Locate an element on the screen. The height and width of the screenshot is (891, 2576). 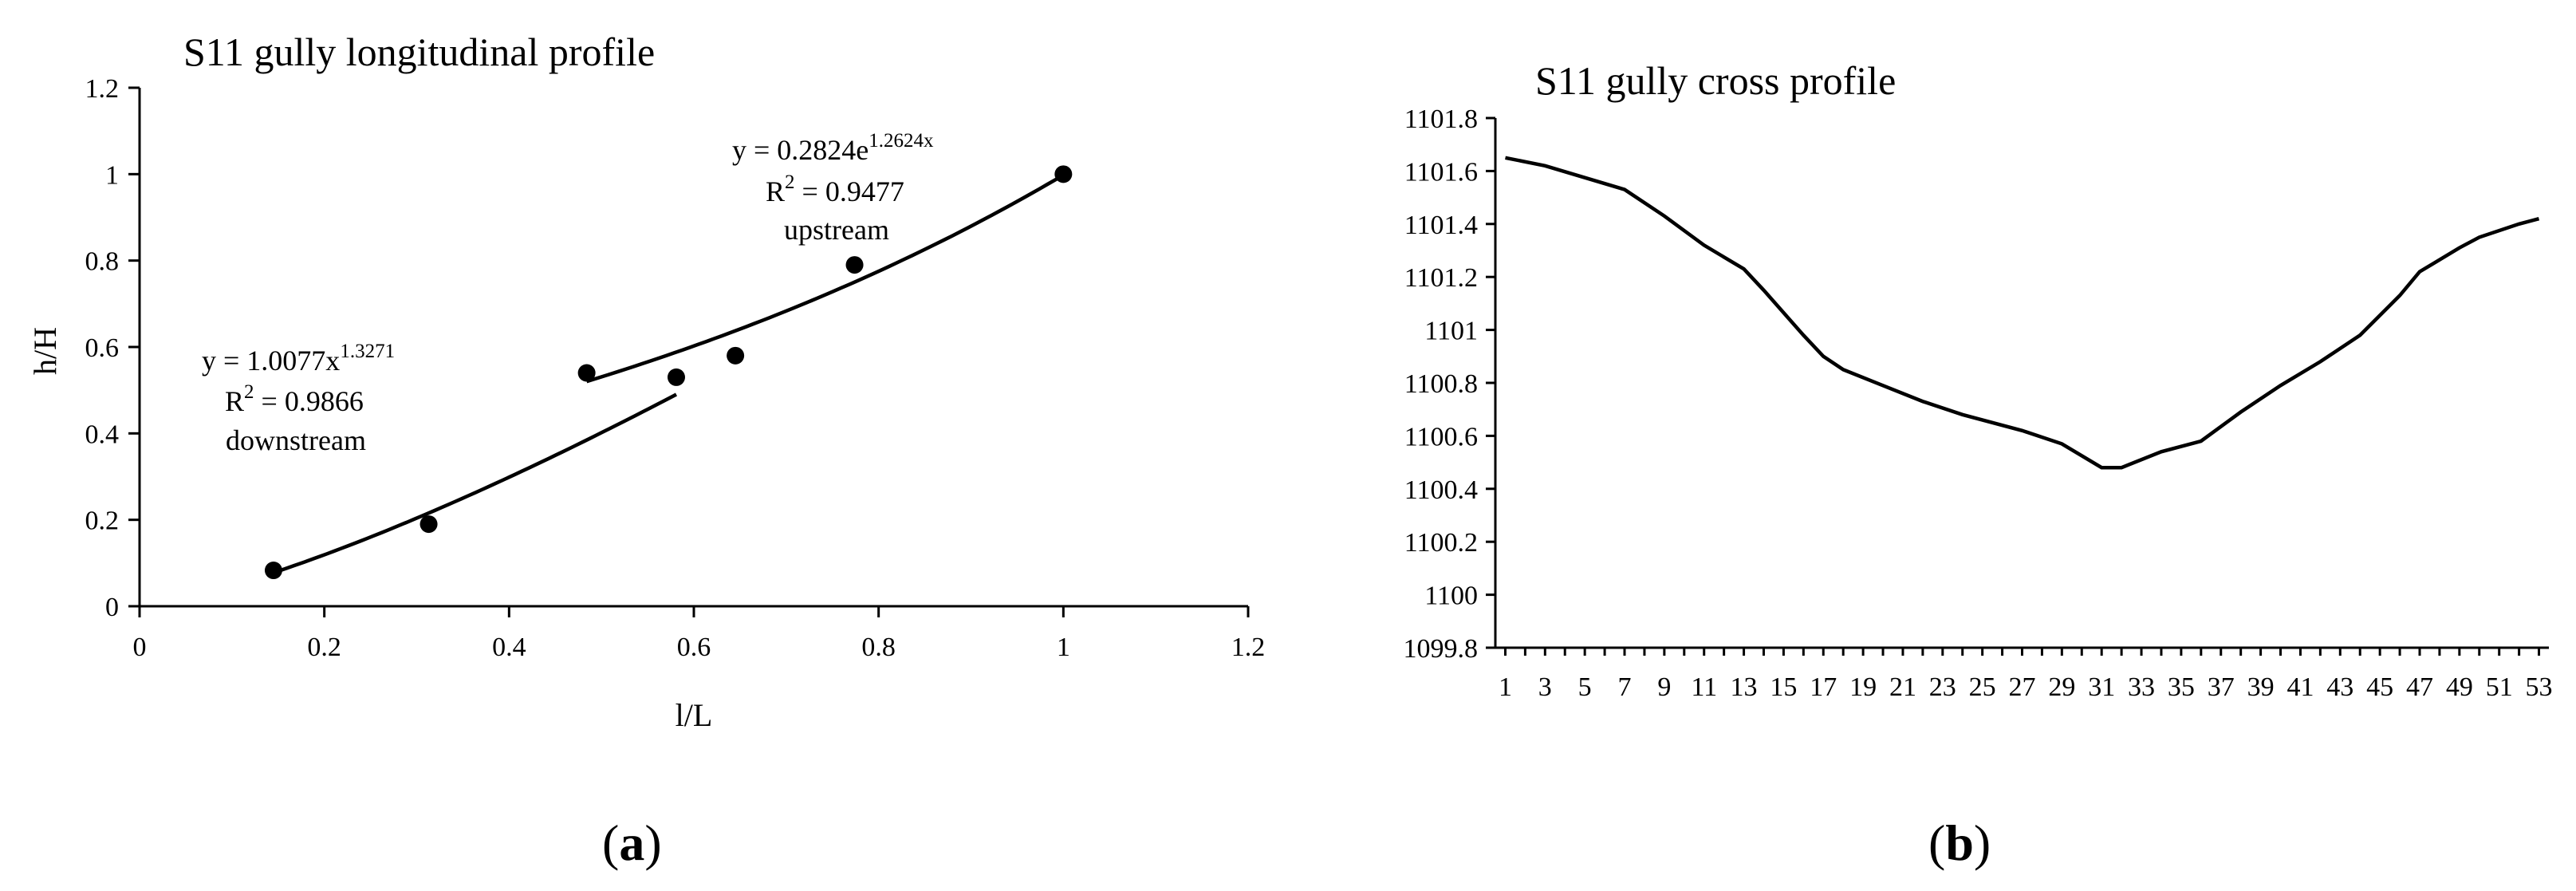
chart-b-x-tick-label: 43 is located at coordinates (2339, 687).